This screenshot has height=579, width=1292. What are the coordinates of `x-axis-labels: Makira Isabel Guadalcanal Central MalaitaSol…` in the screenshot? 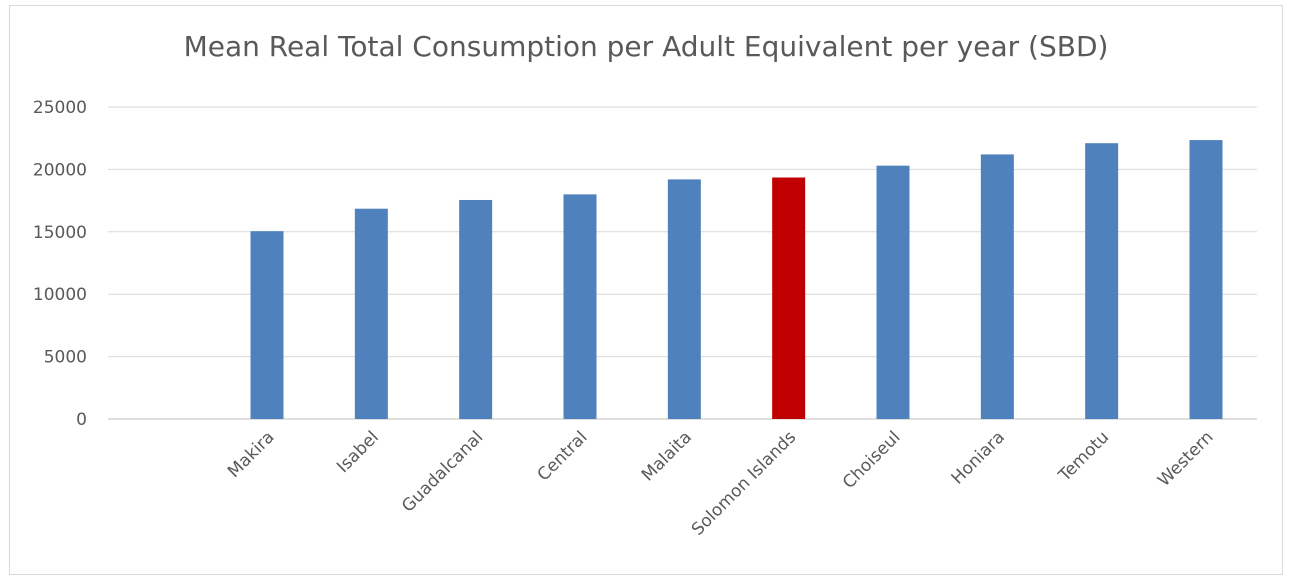 It's located at (720, 483).